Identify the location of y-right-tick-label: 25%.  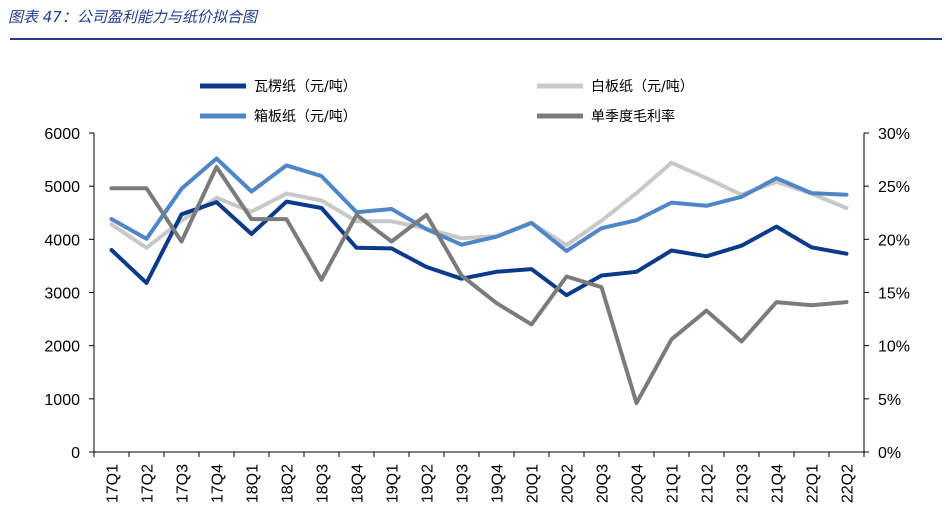
(894, 187).